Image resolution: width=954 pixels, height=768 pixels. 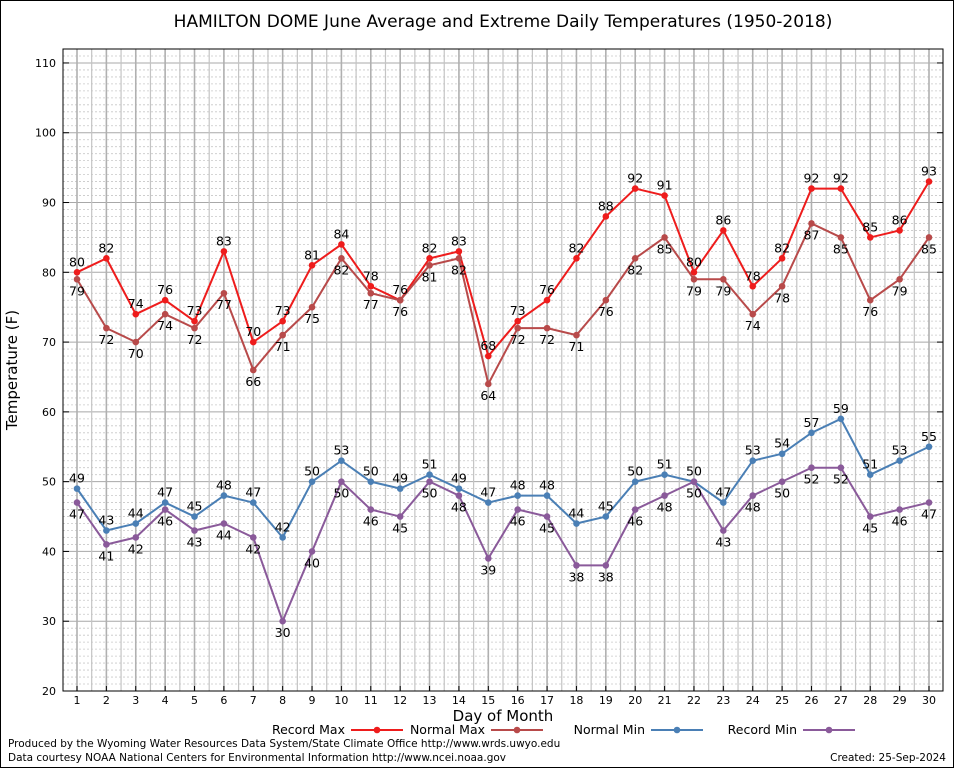 I want to click on y-tick-label: 20, so click(x=49, y=691).